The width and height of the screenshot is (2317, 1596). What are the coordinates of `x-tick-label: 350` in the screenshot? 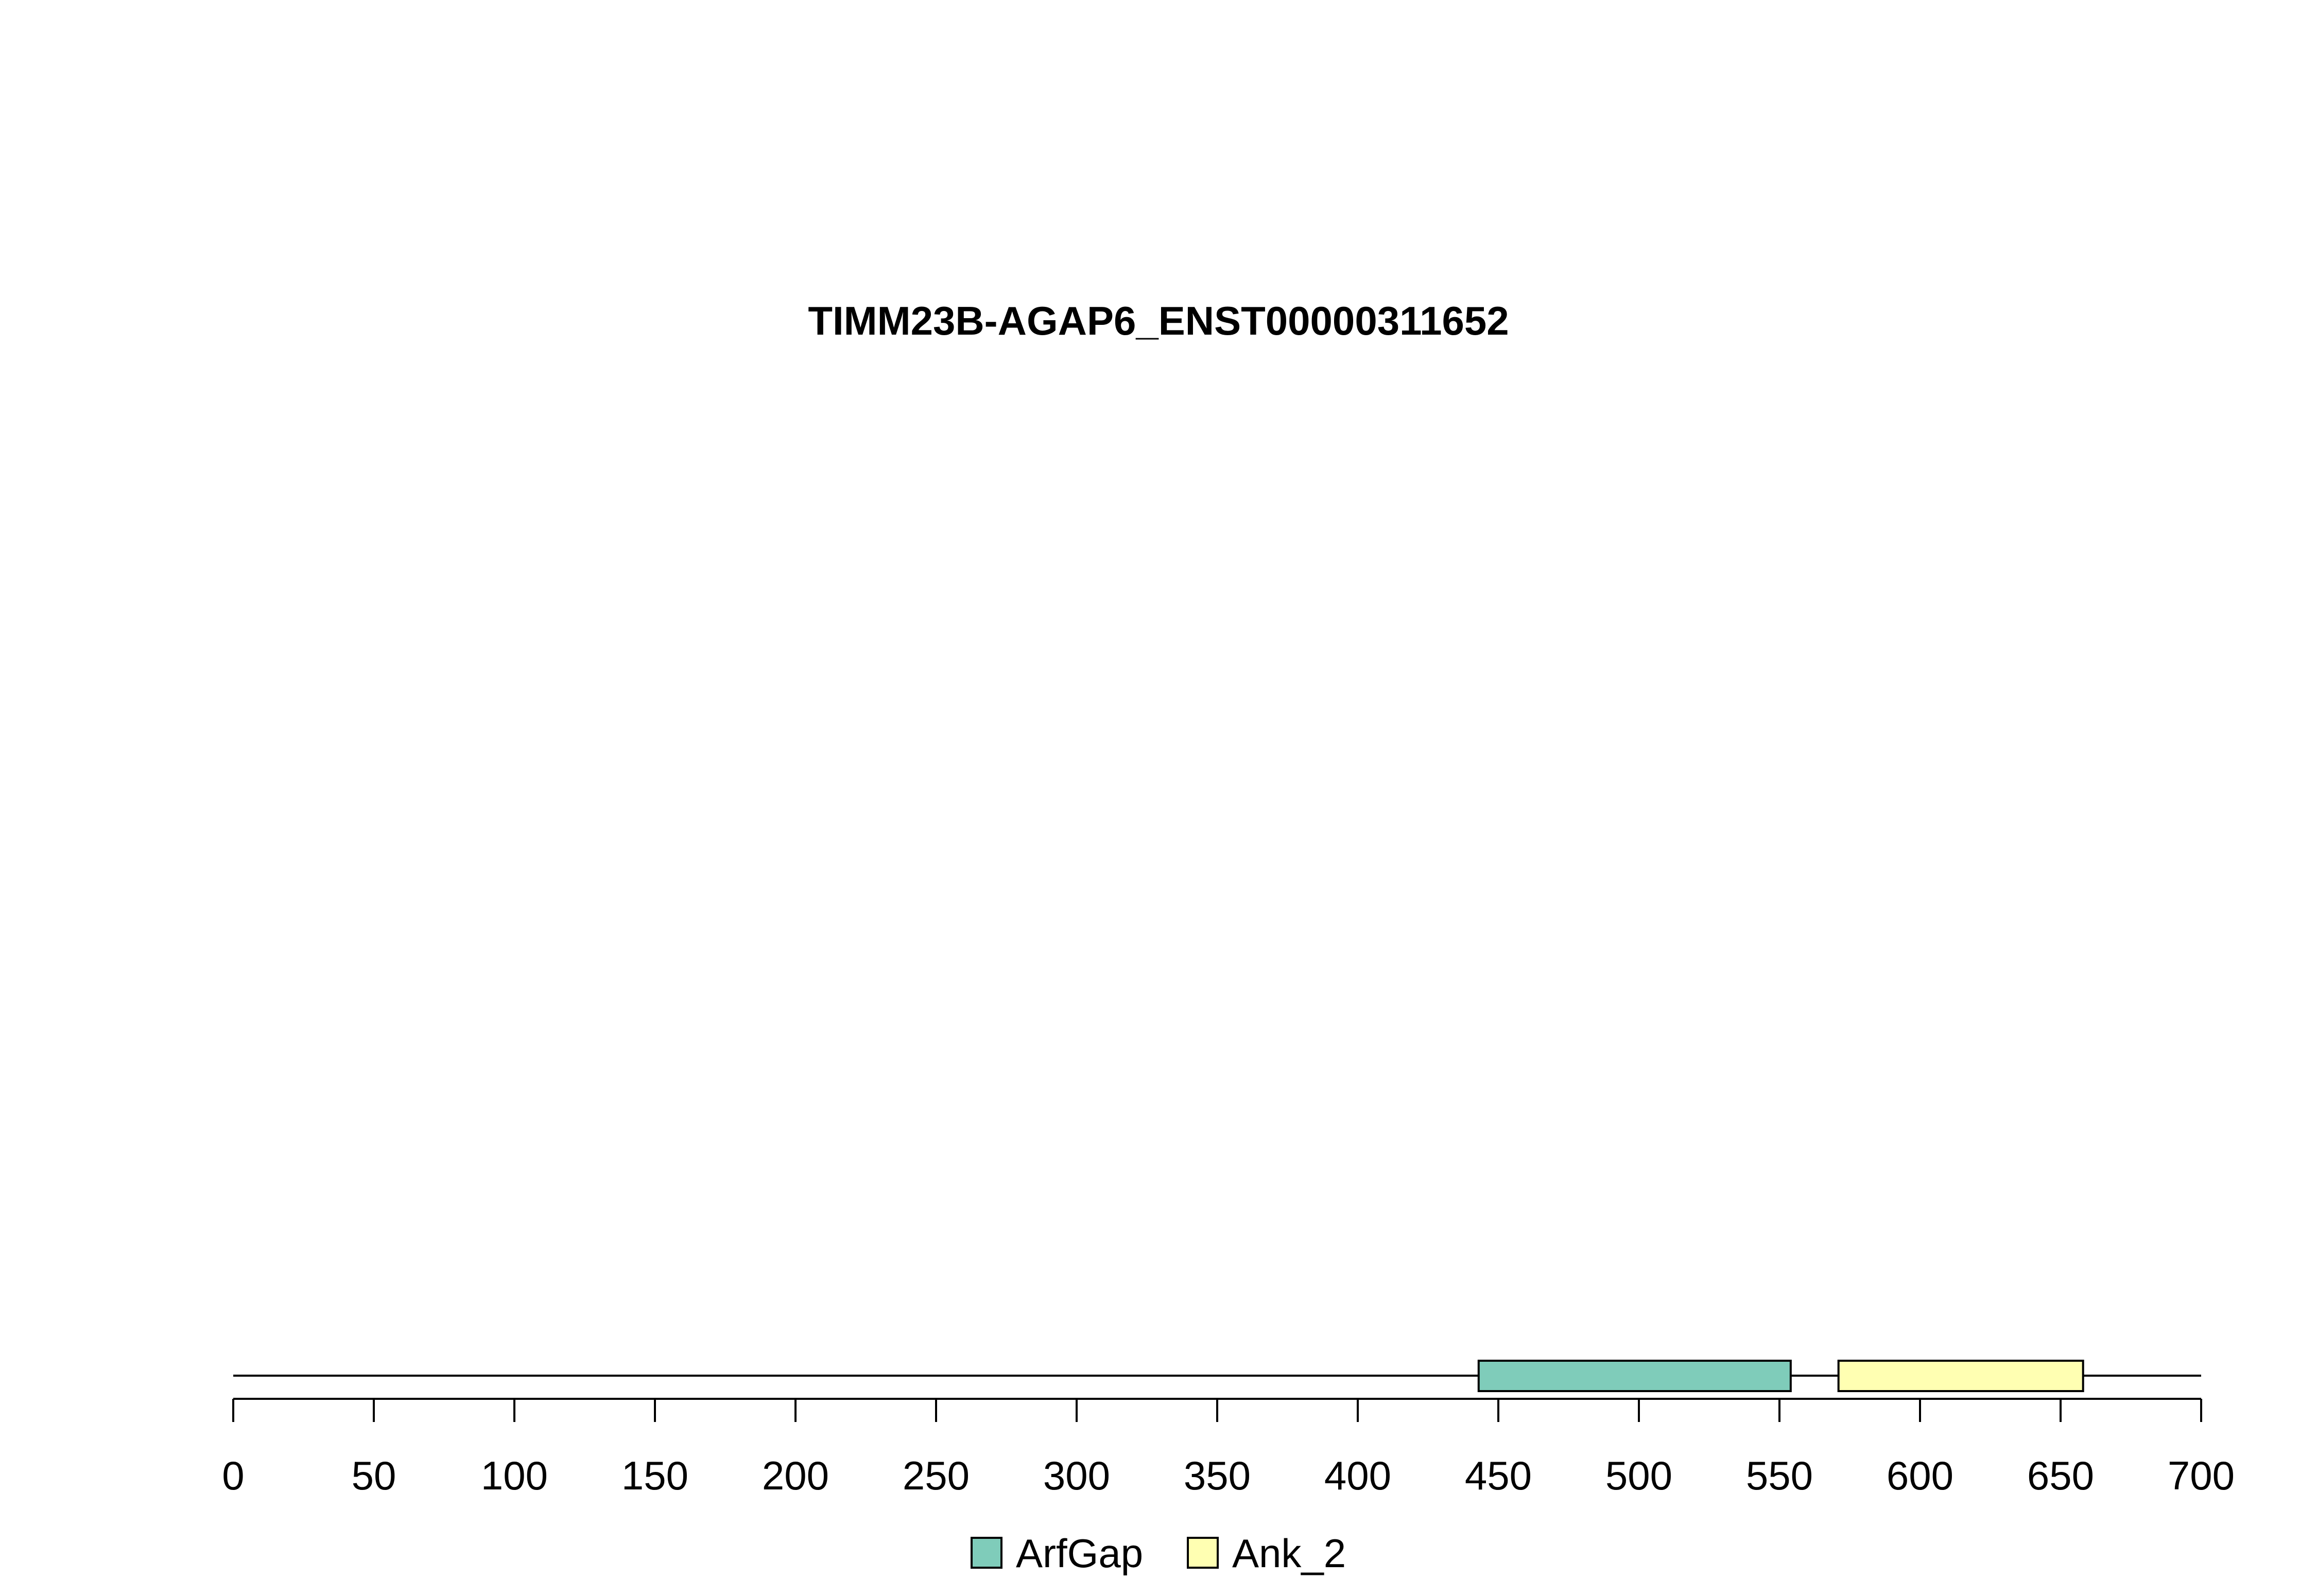 It's located at (1217, 1475).